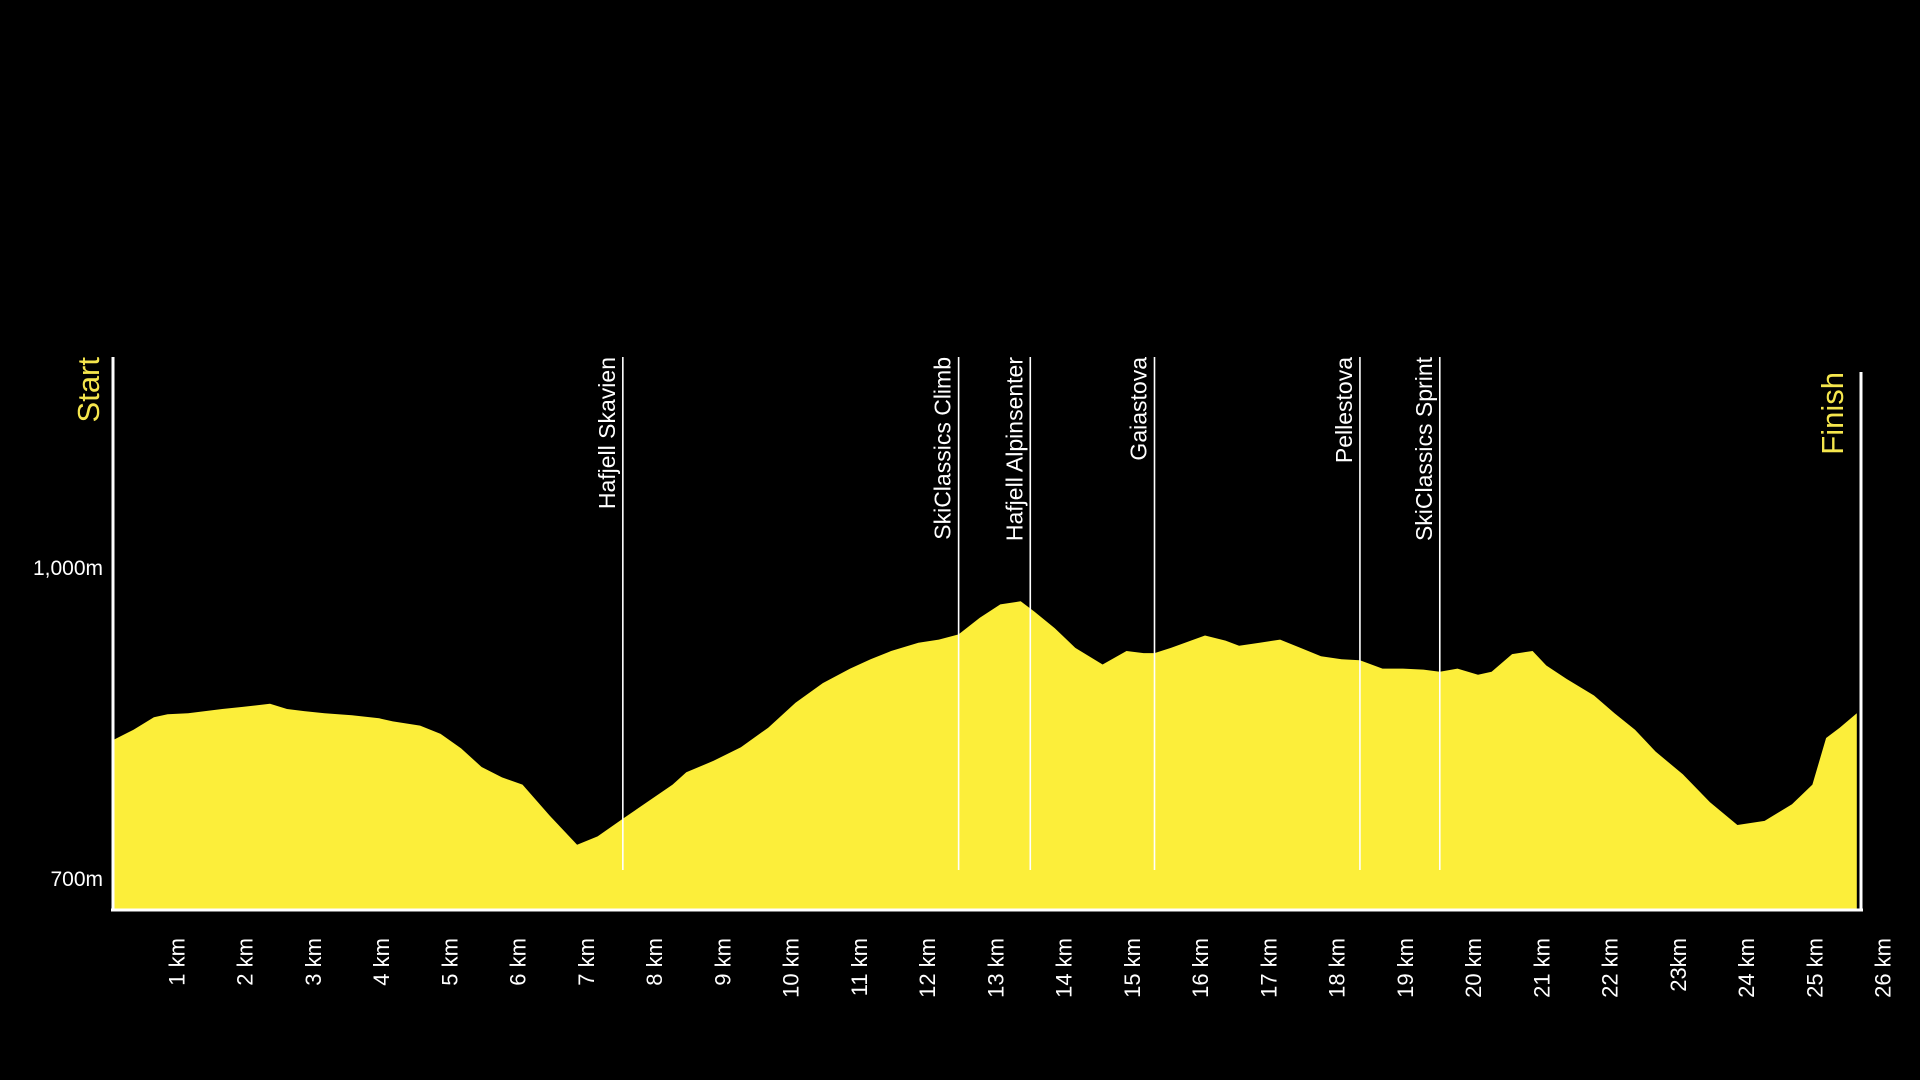 This screenshot has height=1080, width=1920. I want to click on x-tick-label: 2 km, so click(245, 962).